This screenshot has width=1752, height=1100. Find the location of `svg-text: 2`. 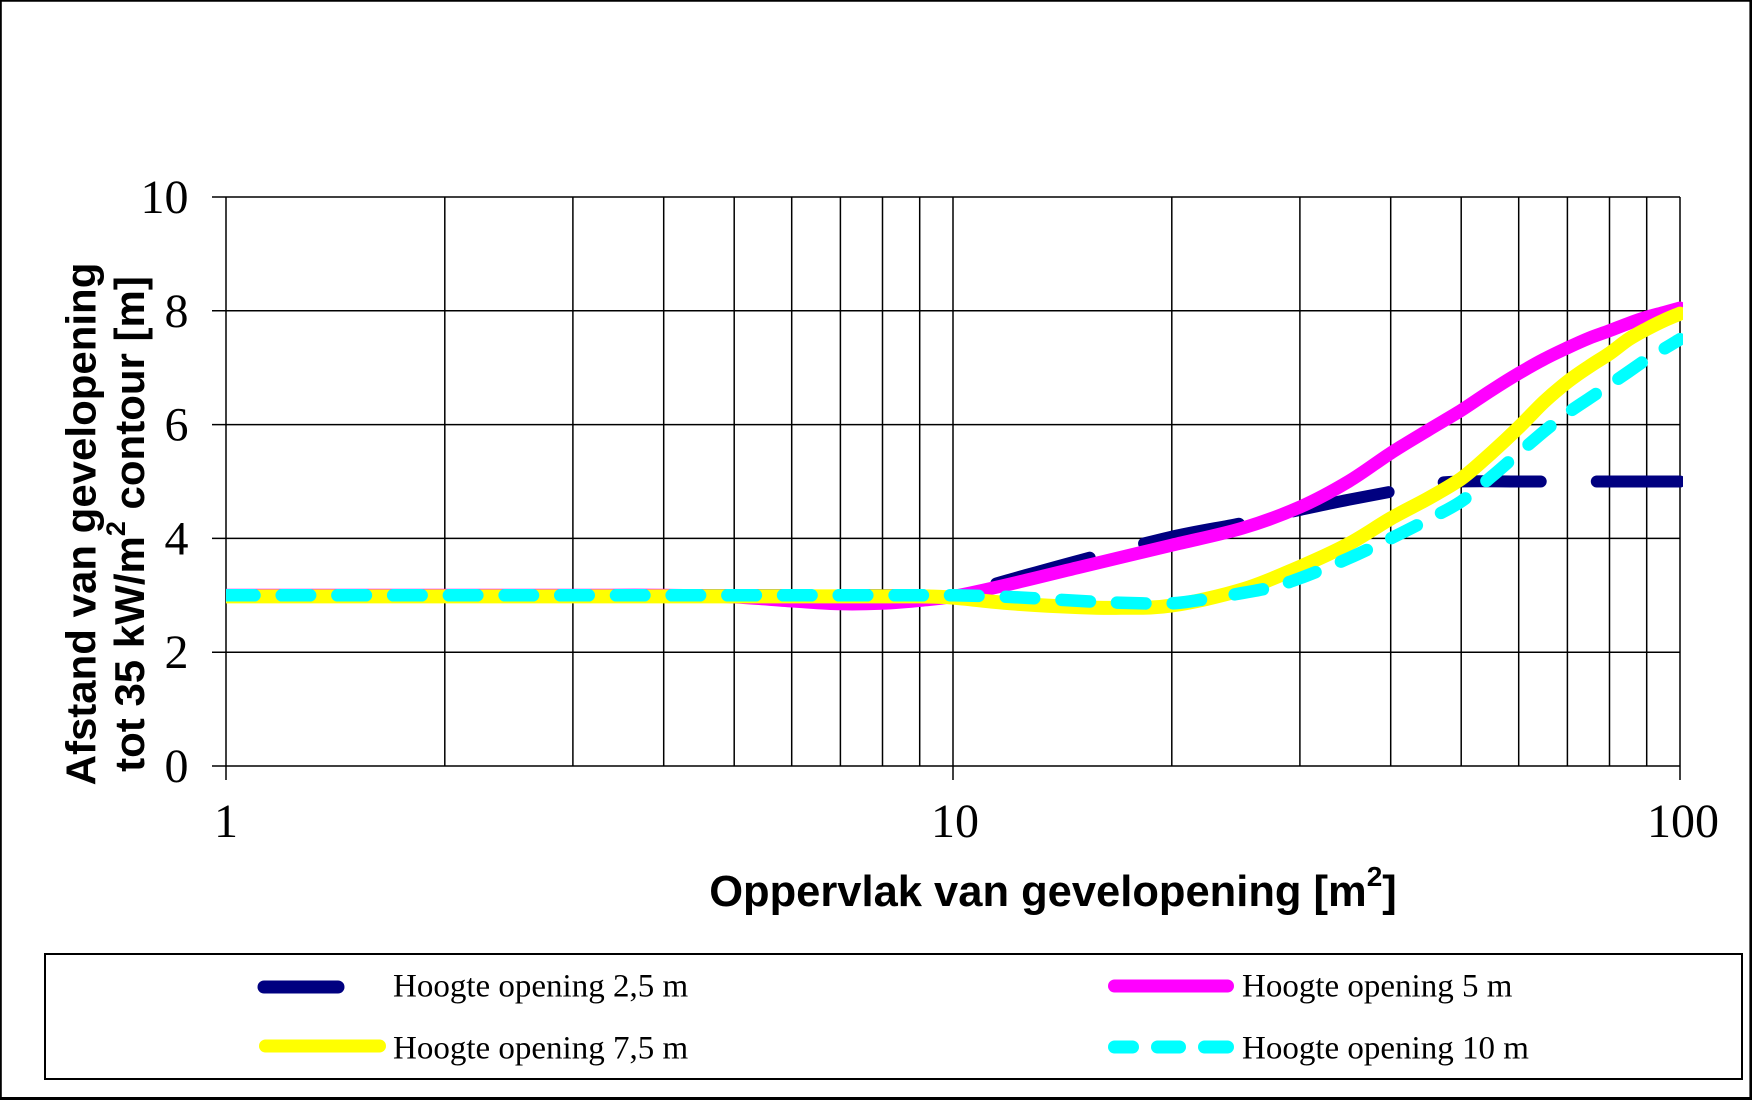

svg-text: 2 is located at coordinates (177, 652).